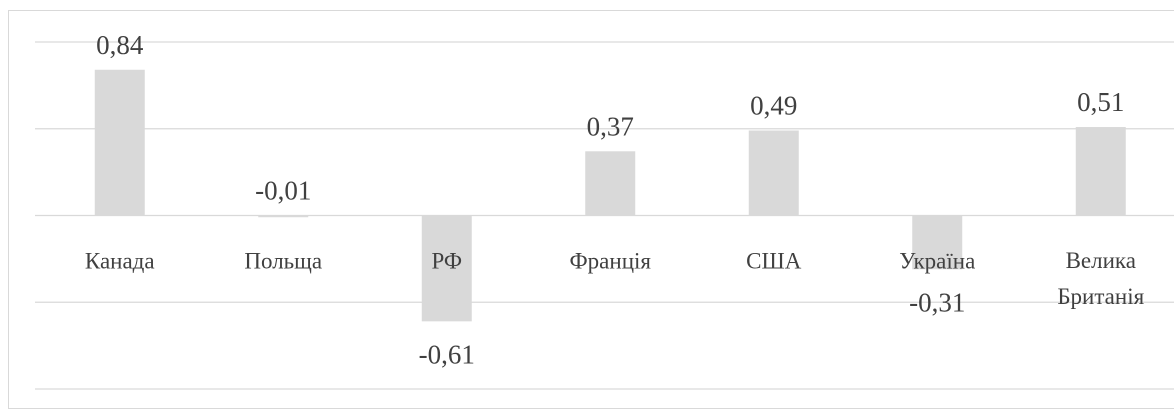  I want to click on value-label: -0,01, so click(283, 191).